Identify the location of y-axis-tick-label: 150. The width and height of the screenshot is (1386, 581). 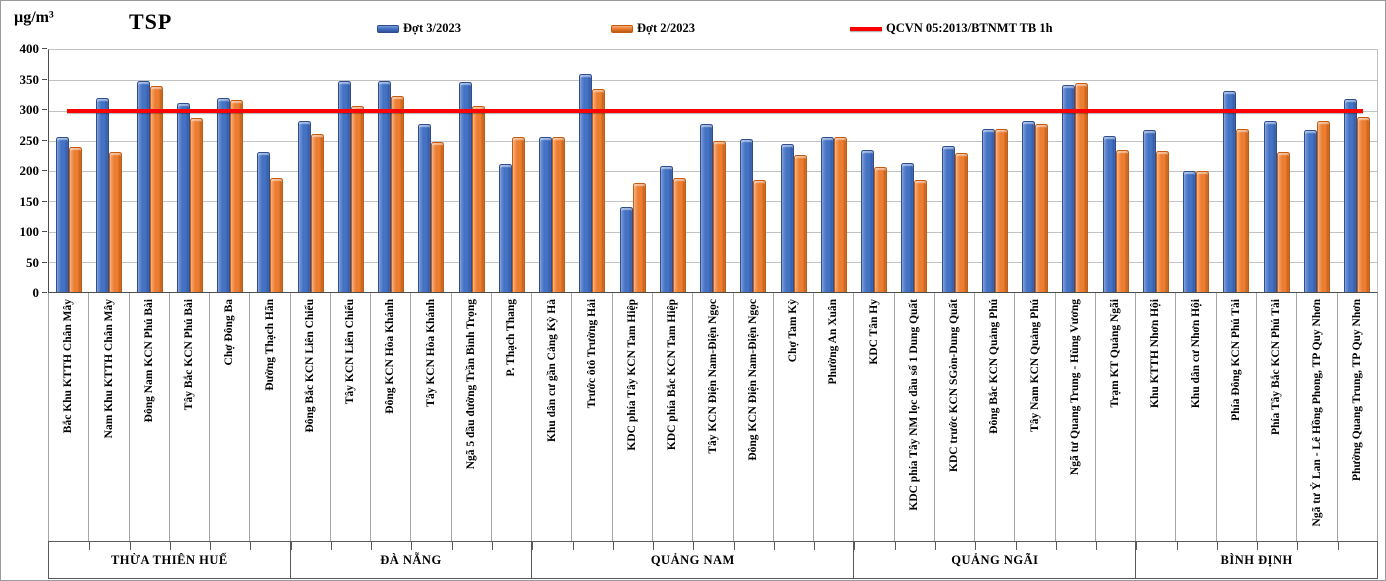
(29, 201).